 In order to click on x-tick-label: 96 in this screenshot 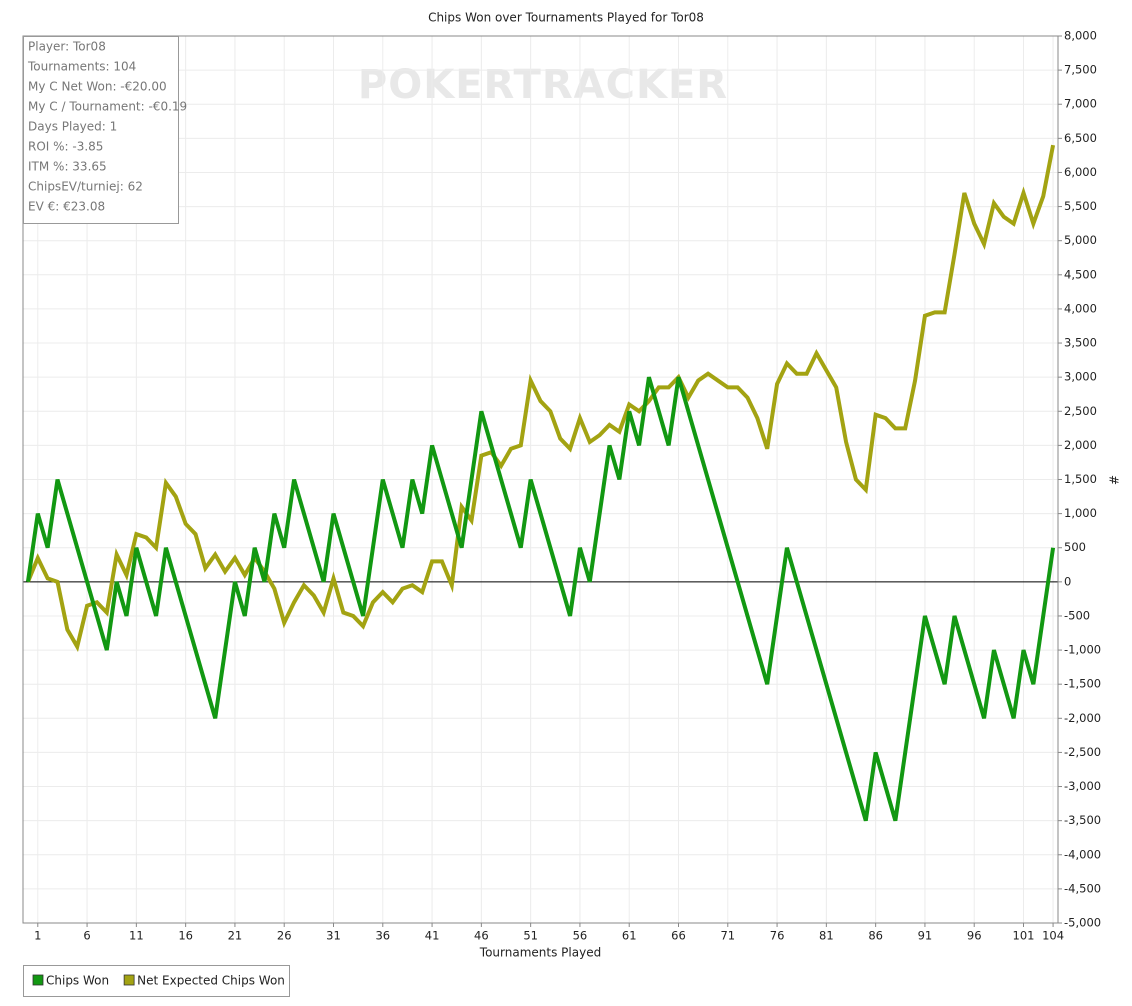, I will do `click(974, 936)`.